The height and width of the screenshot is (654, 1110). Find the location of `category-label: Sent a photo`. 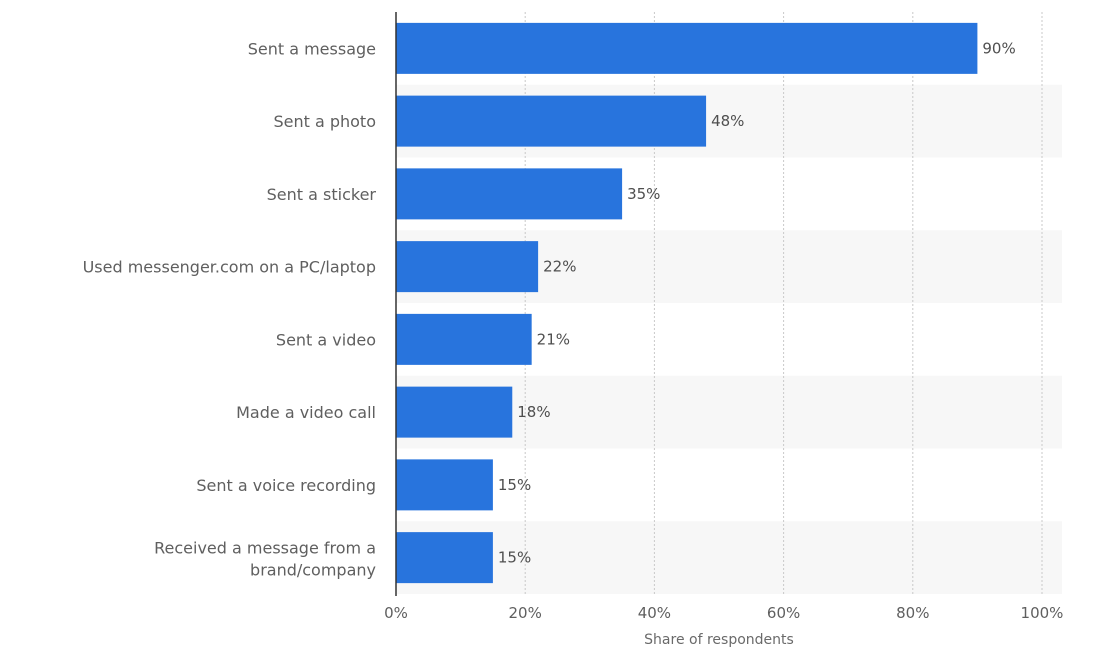

category-label: Sent a photo is located at coordinates (324, 121).